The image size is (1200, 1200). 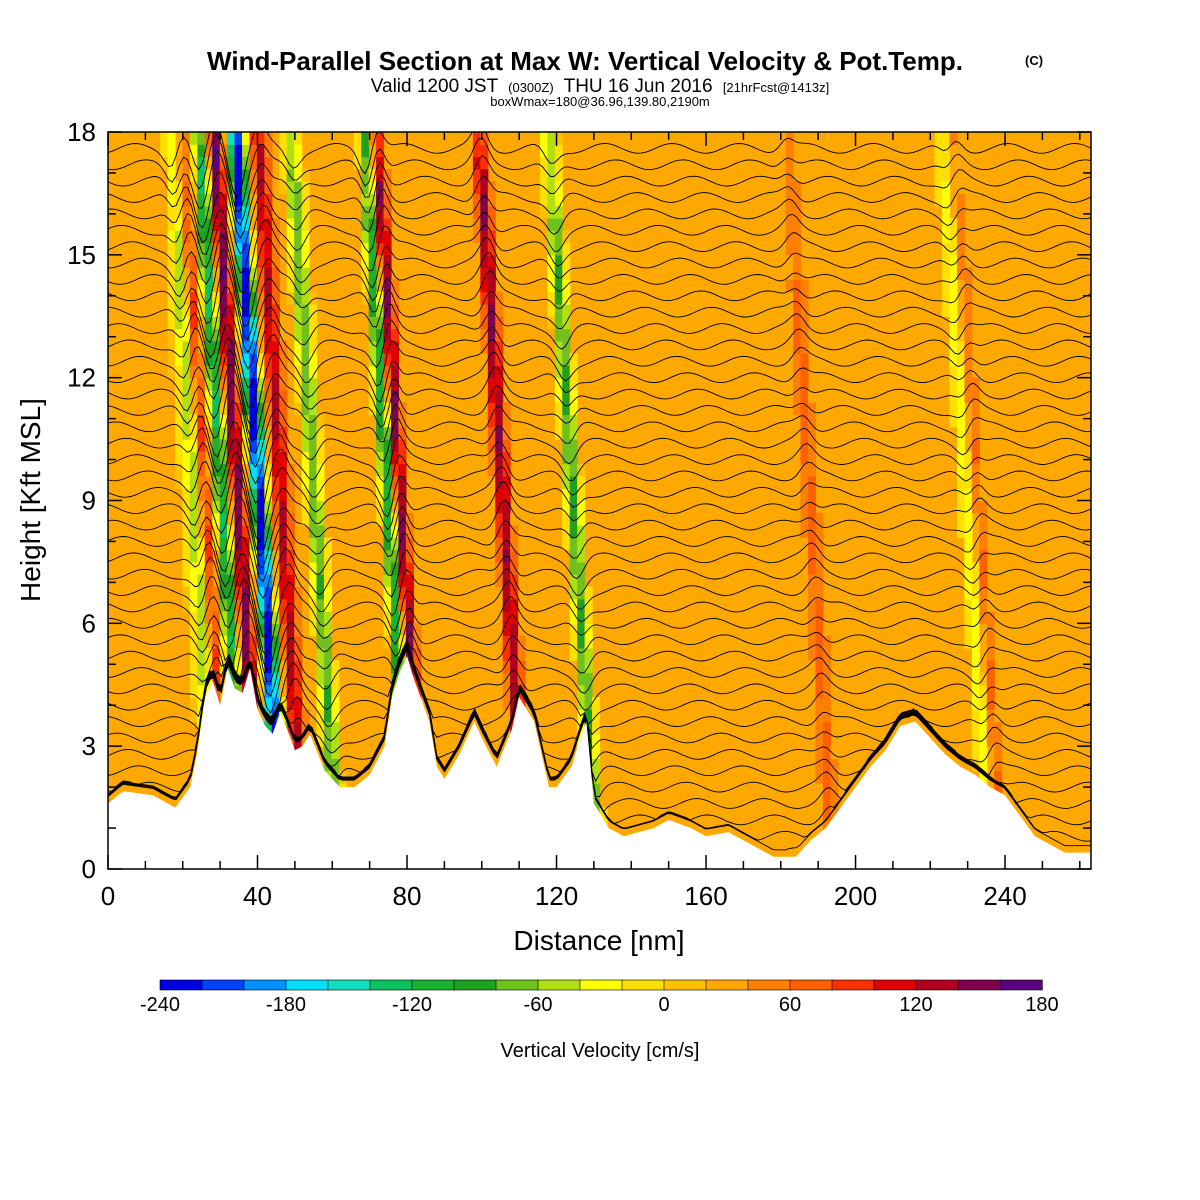 What do you see at coordinates (598, 940) in the screenshot?
I see `x-axis-label: Distance [nm]` at bounding box center [598, 940].